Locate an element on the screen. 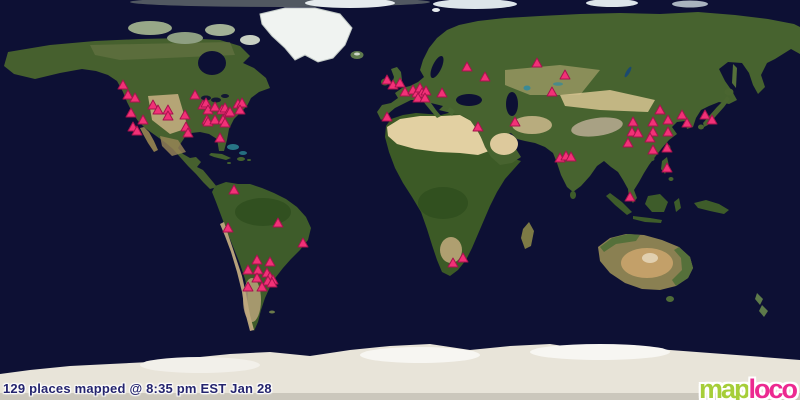 Image resolution: width=800 pixels, height=400 pixels. canada-tundra is located at coordinates (162, 51).